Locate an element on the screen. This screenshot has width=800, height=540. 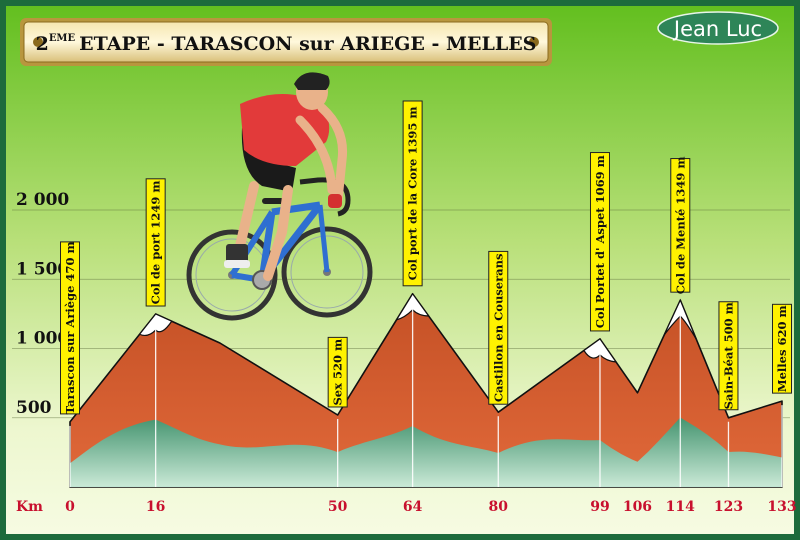
km-tick-label: 50 is located at coordinates (338, 507).